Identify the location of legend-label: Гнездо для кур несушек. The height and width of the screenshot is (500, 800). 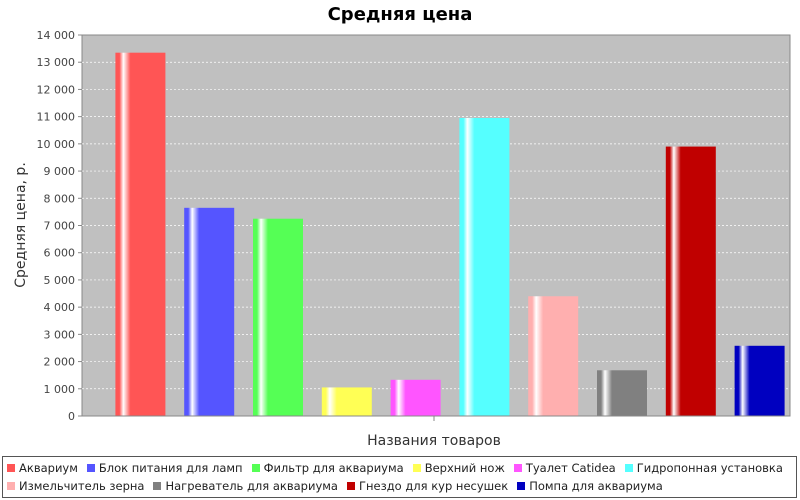
(433, 486).